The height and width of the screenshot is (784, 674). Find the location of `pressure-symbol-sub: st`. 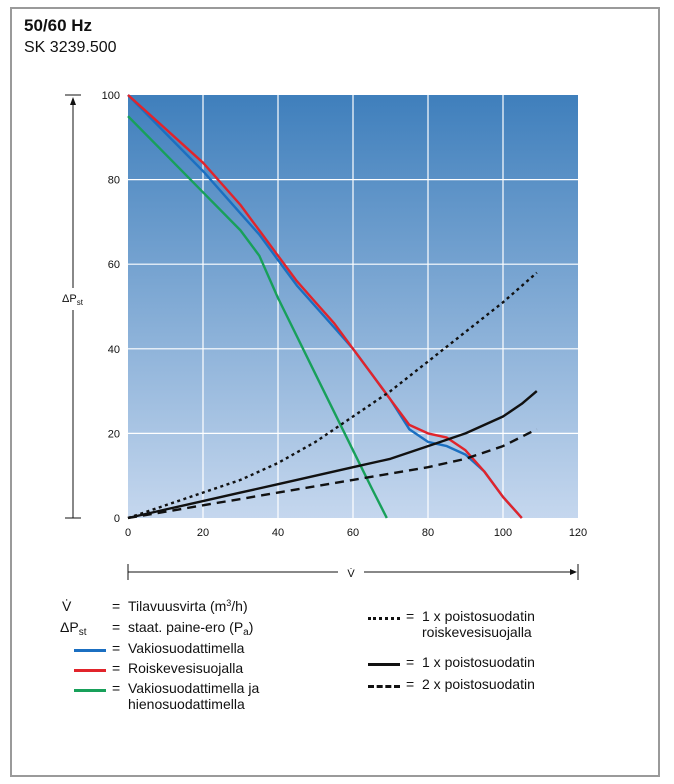

pressure-symbol-sub: st is located at coordinates (82, 632).